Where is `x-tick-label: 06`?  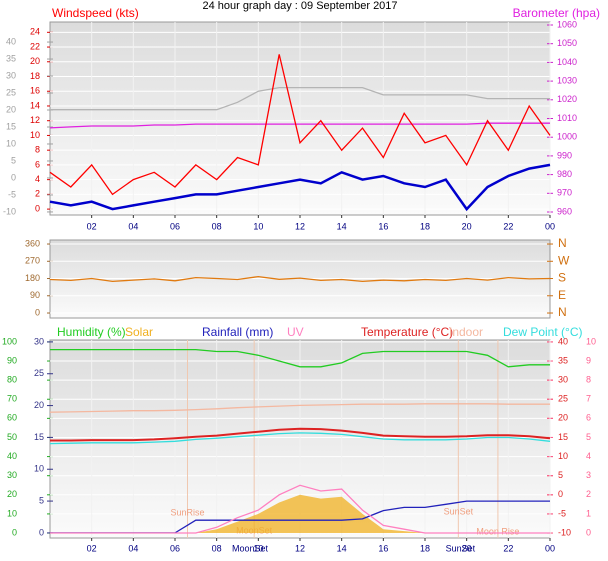 x-tick-label: 06 is located at coordinates (175, 226).